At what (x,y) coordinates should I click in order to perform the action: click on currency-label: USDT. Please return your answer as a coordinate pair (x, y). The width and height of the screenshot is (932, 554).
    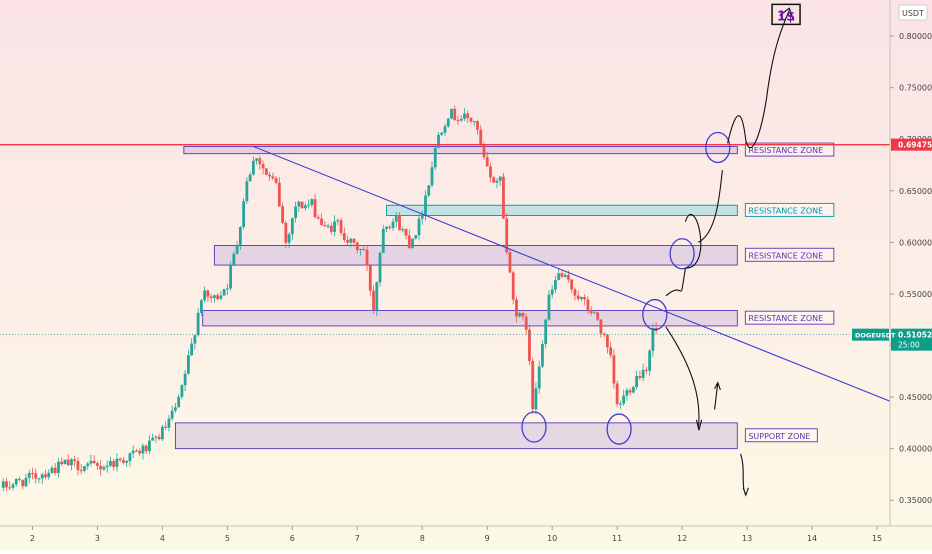
    Looking at the image, I should click on (913, 13).